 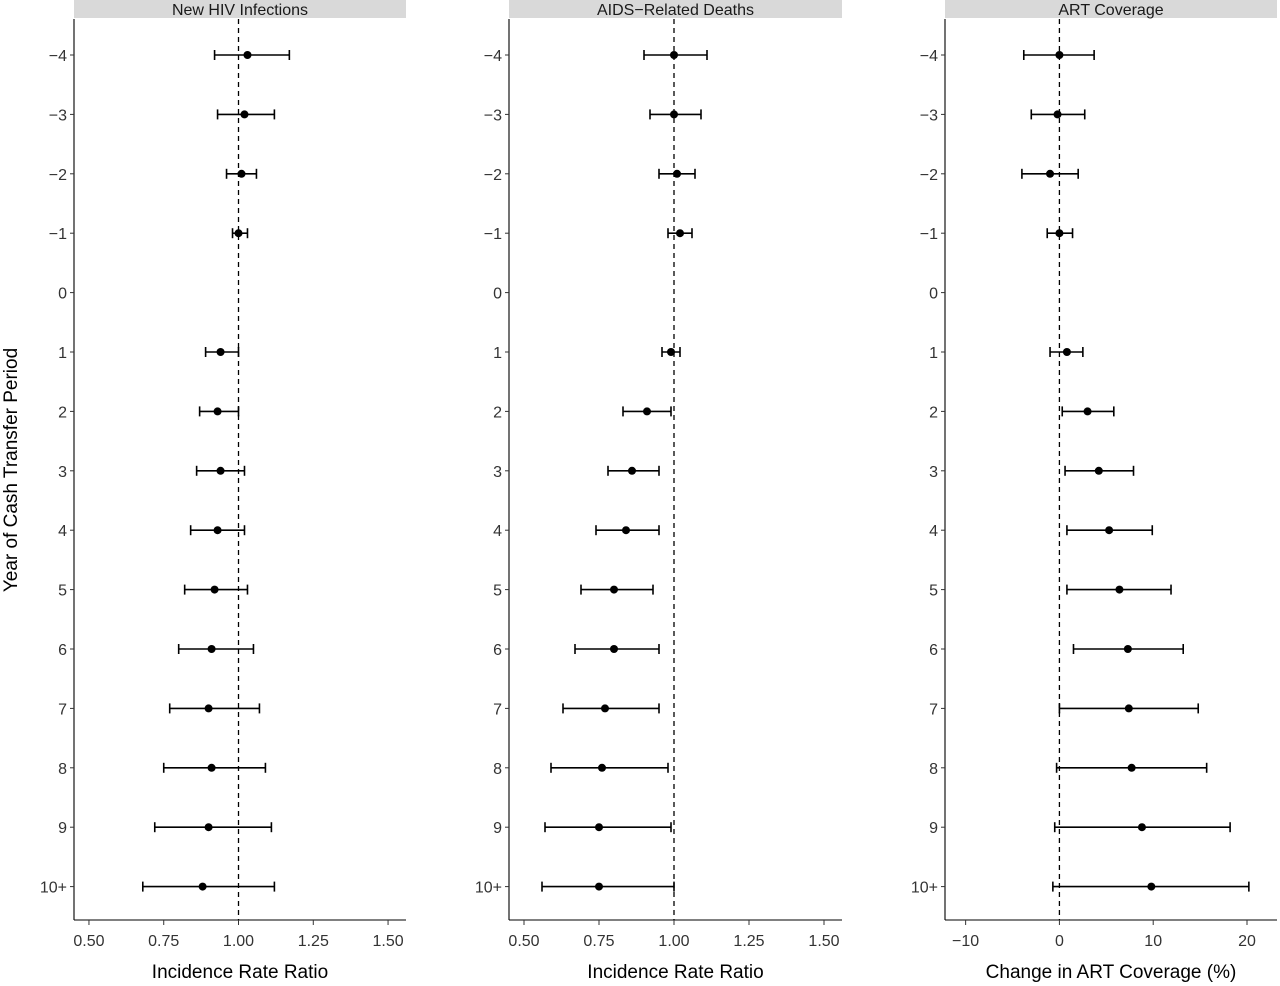 I want to click on x-tick-label: 20, so click(x=1247, y=941).